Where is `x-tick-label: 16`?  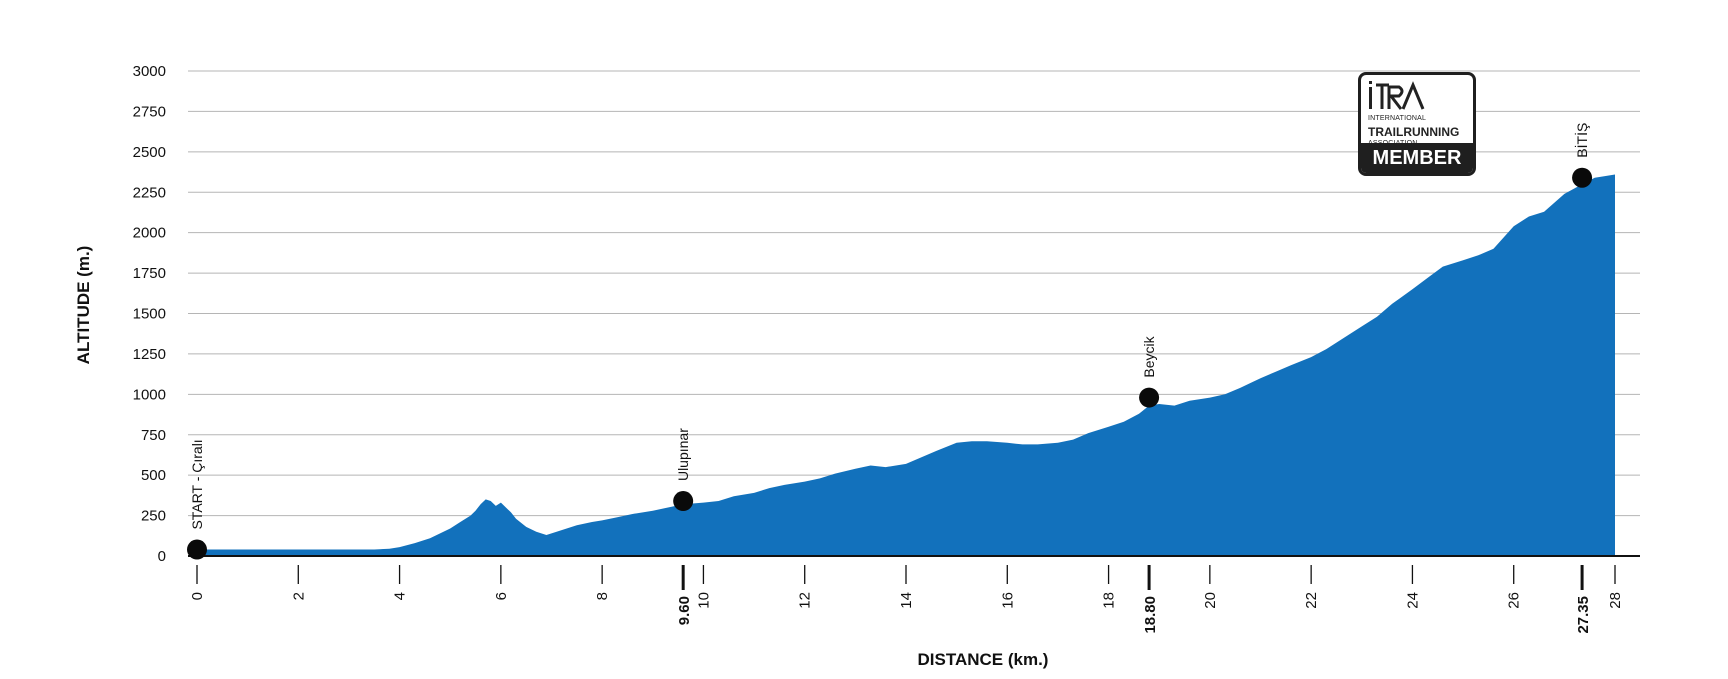
x-tick-label: 16 is located at coordinates (1007, 600).